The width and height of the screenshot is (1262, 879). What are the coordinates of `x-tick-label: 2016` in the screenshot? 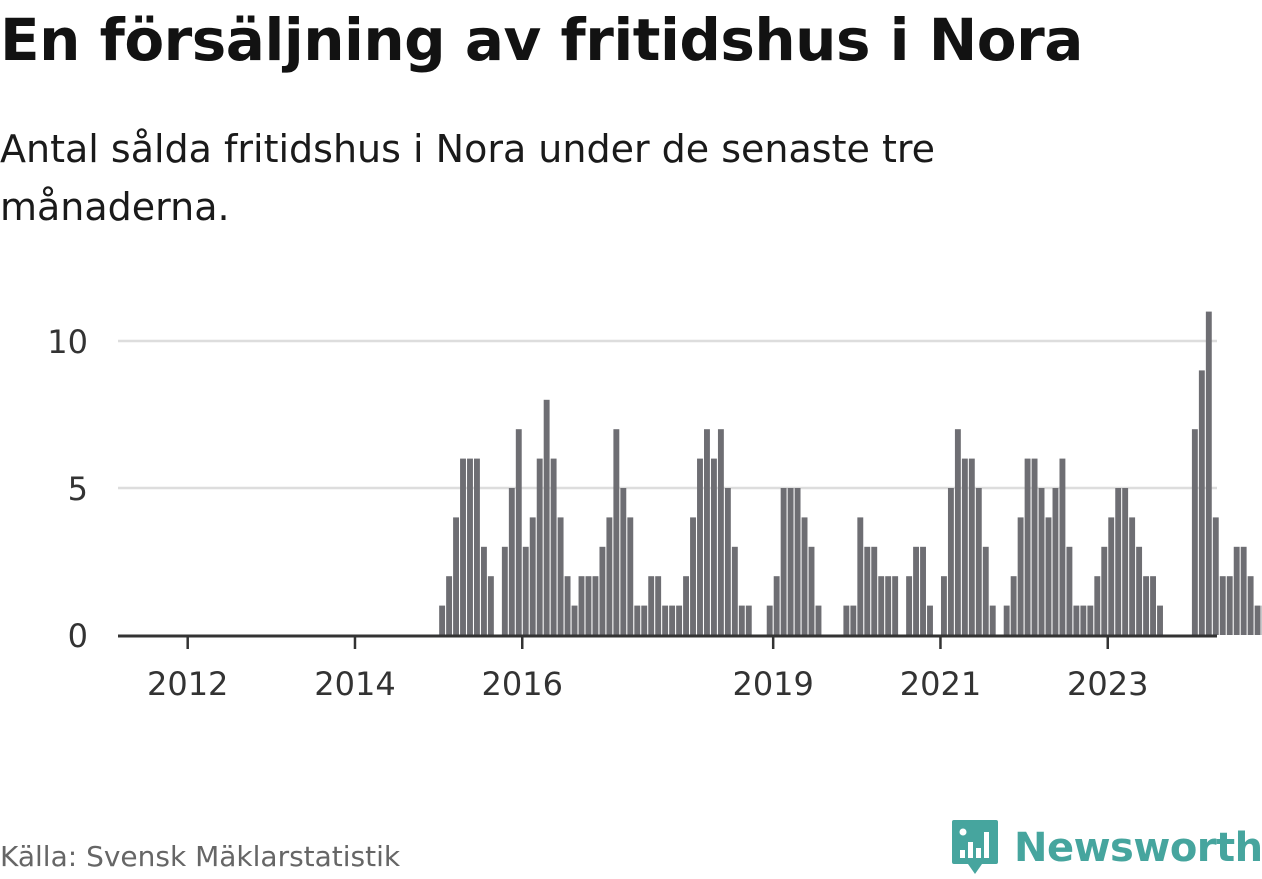 It's located at (522, 684).